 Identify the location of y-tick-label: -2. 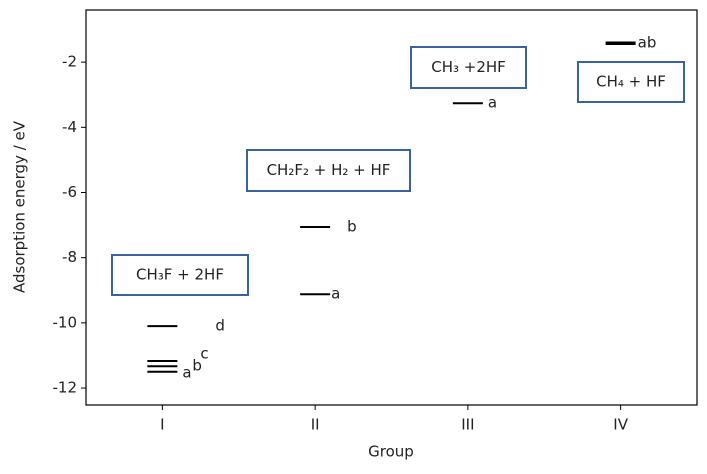
(69, 62).